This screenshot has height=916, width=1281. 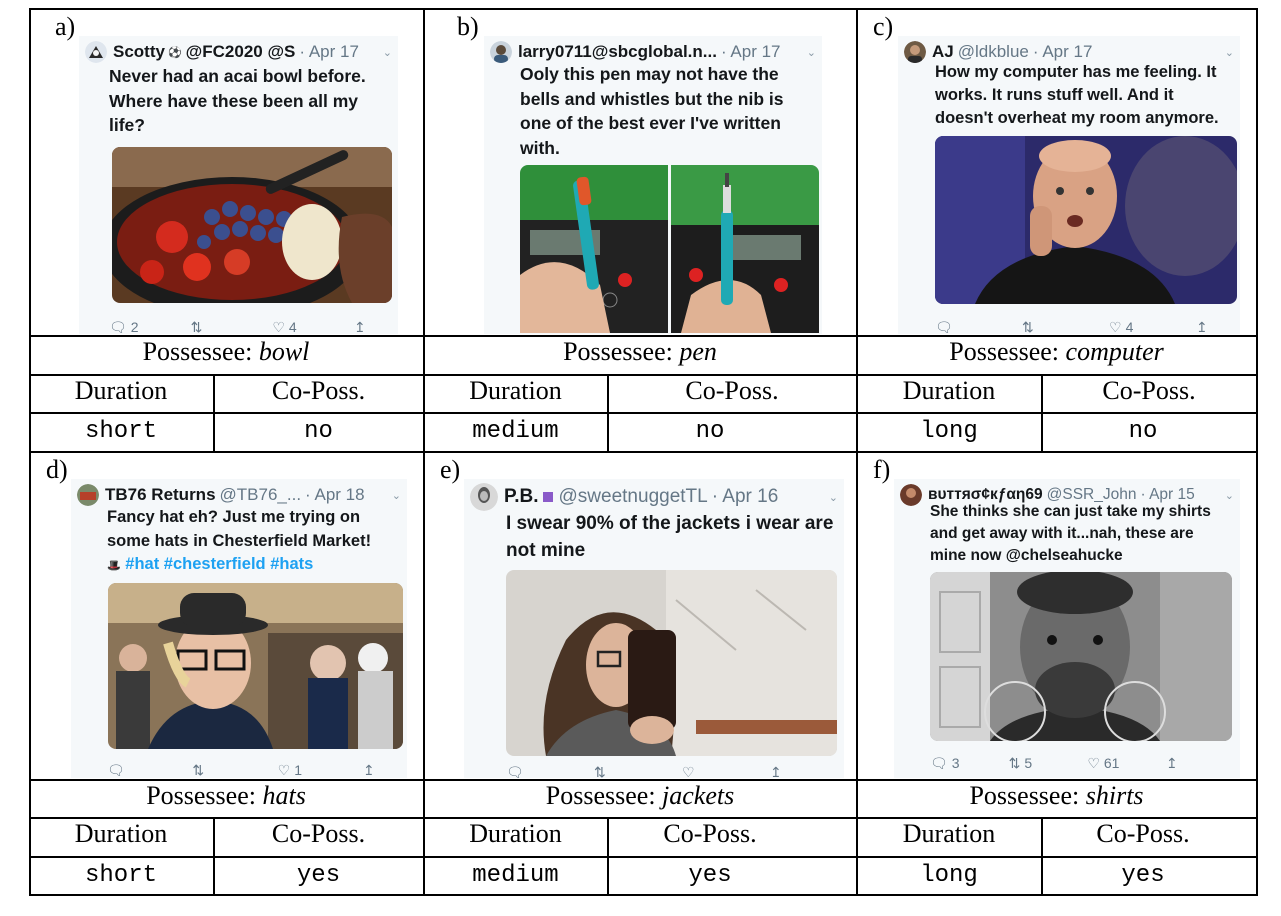 I want to click on retweet-button: ⇅ 5, so click(x=1029, y=763).